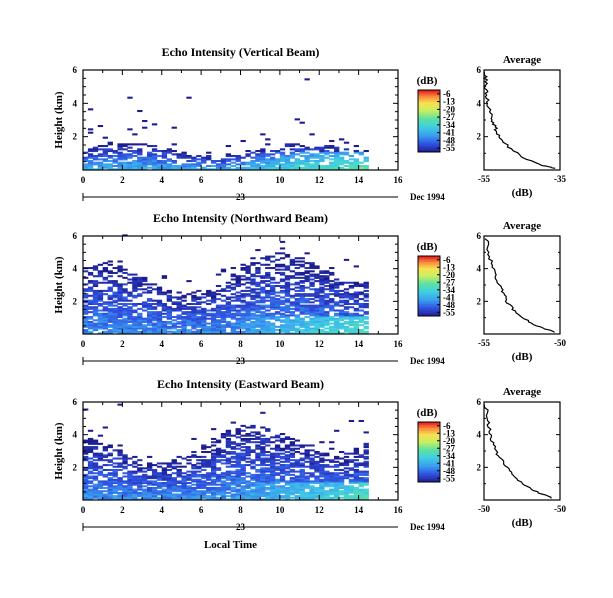  Describe the element at coordinates (429, 452) in the screenshot. I see `colorbar-frame` at that location.